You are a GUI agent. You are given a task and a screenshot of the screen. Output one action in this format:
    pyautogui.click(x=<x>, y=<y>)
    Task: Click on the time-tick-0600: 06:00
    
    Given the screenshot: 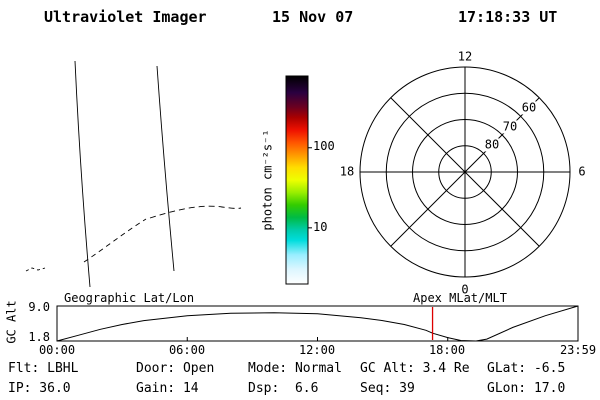 What is the action you would take?
    pyautogui.click(x=187, y=350)
    